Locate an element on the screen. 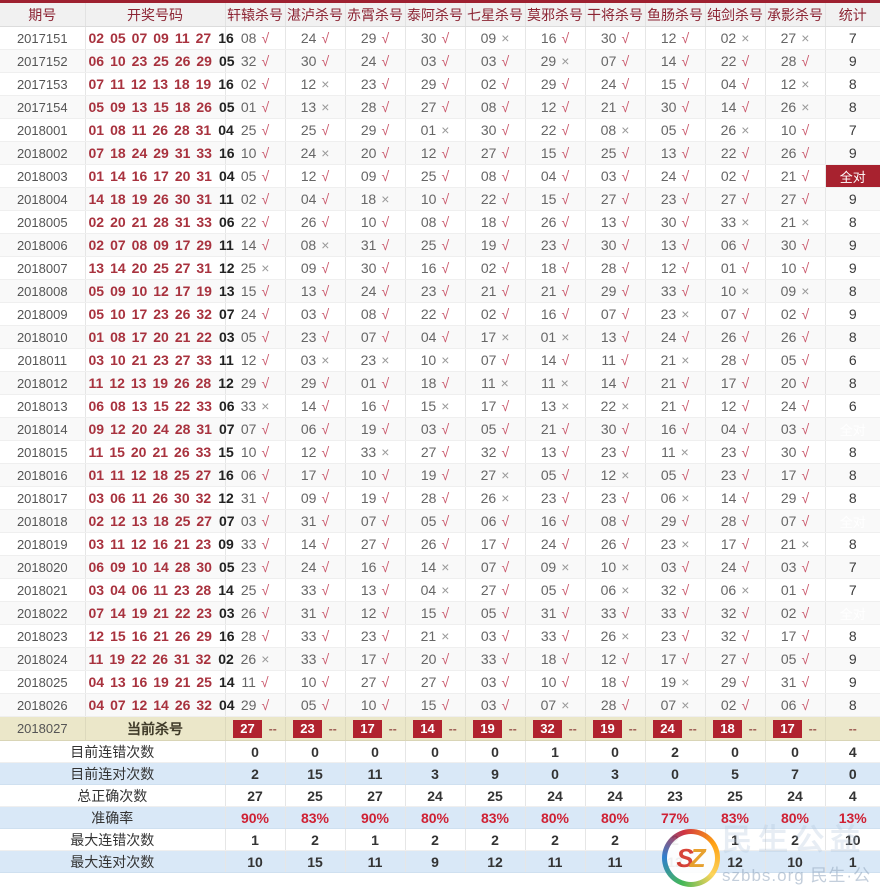 The image size is (880, 889). kill-number: 03 is located at coordinates (488, 61).